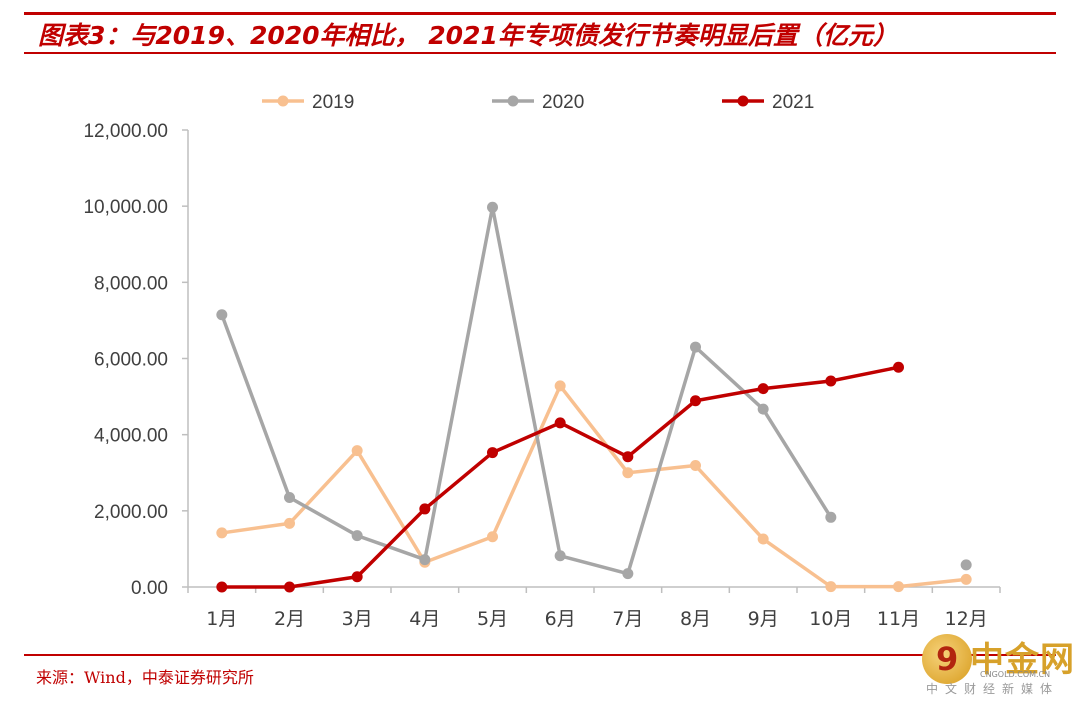 Image resolution: width=1080 pixels, height=703 pixels. Describe the element at coordinates (763, 619) in the screenshot. I see `x-tick-label: 9月` at that location.